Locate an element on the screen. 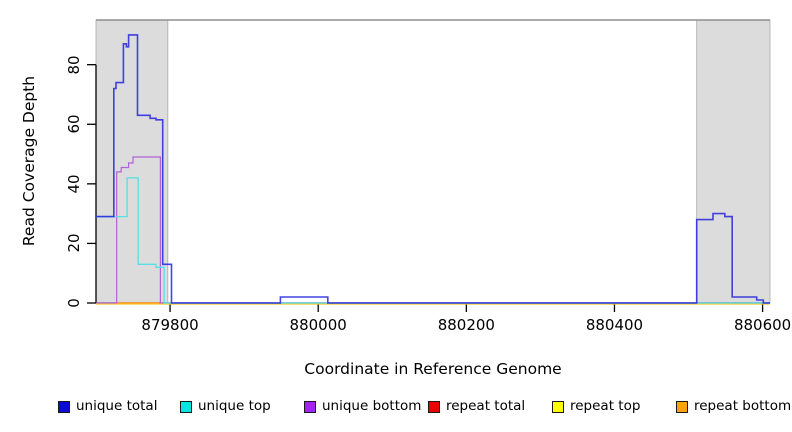 This screenshot has width=792, height=432. y-tick-label: 20 is located at coordinates (74, 243).